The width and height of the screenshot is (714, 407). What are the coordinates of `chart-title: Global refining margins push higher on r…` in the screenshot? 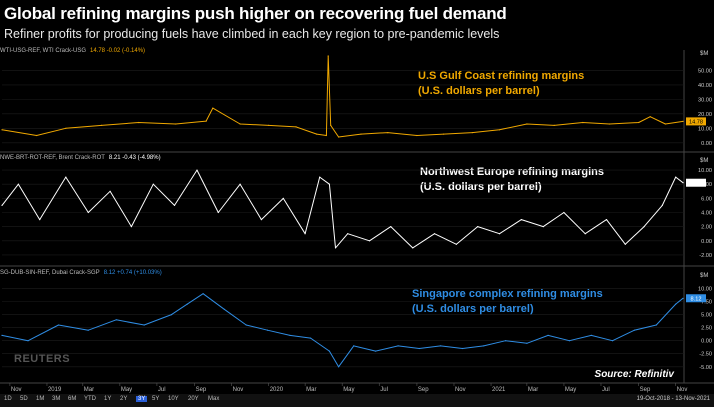 It's located at (255, 13).